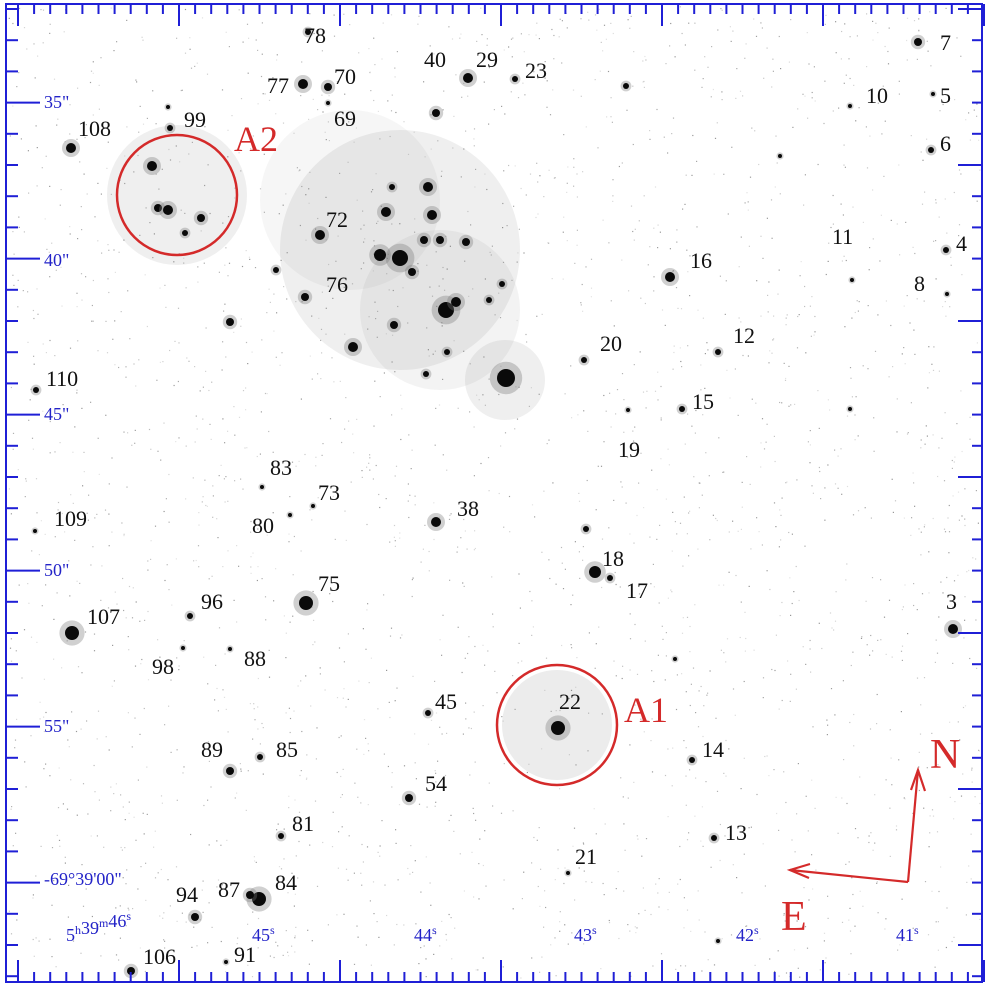 The width and height of the screenshot is (987, 987). Describe the element at coordinates (56, 102) in the screenshot. I see `dec-label-35: 35"` at that location.